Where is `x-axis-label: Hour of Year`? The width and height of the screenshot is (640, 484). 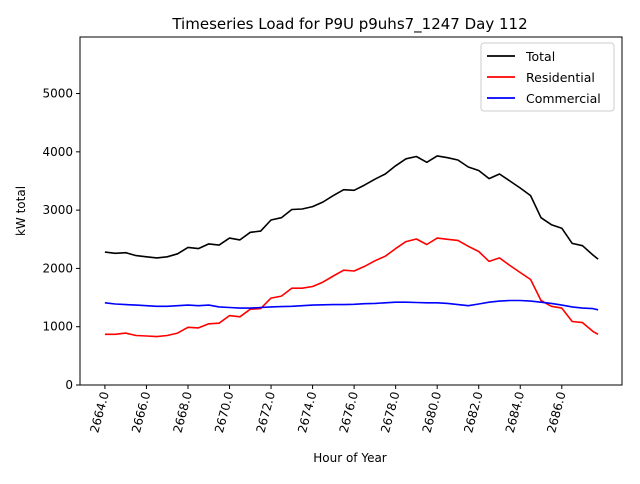 x-axis-label: Hour of Year is located at coordinates (350, 458).